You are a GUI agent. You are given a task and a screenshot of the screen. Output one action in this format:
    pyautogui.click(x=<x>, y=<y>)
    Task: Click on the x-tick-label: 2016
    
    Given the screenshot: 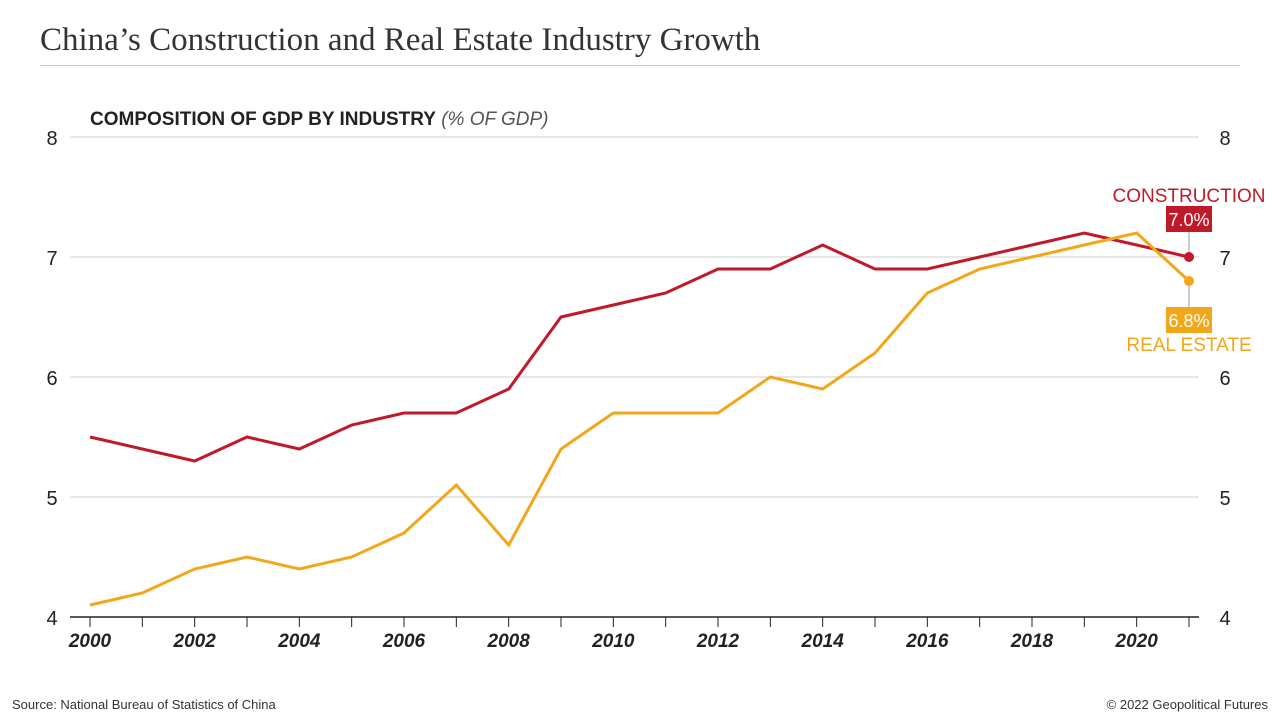 What is the action you would take?
    pyautogui.click(x=927, y=641)
    